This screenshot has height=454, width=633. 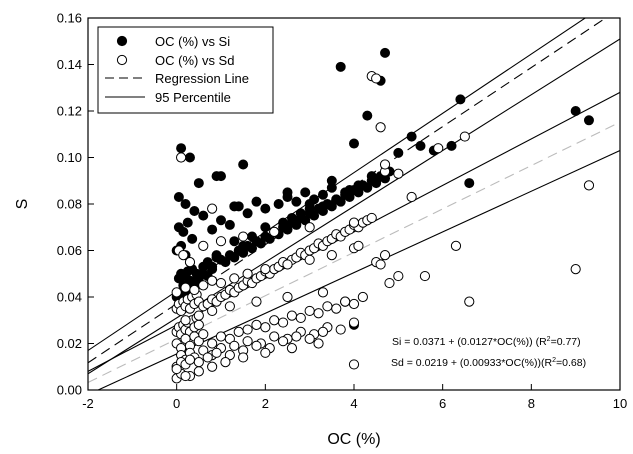 What do you see at coordinates (176, 403) in the screenshot?
I see `x-tick-label: 0` at bounding box center [176, 403].